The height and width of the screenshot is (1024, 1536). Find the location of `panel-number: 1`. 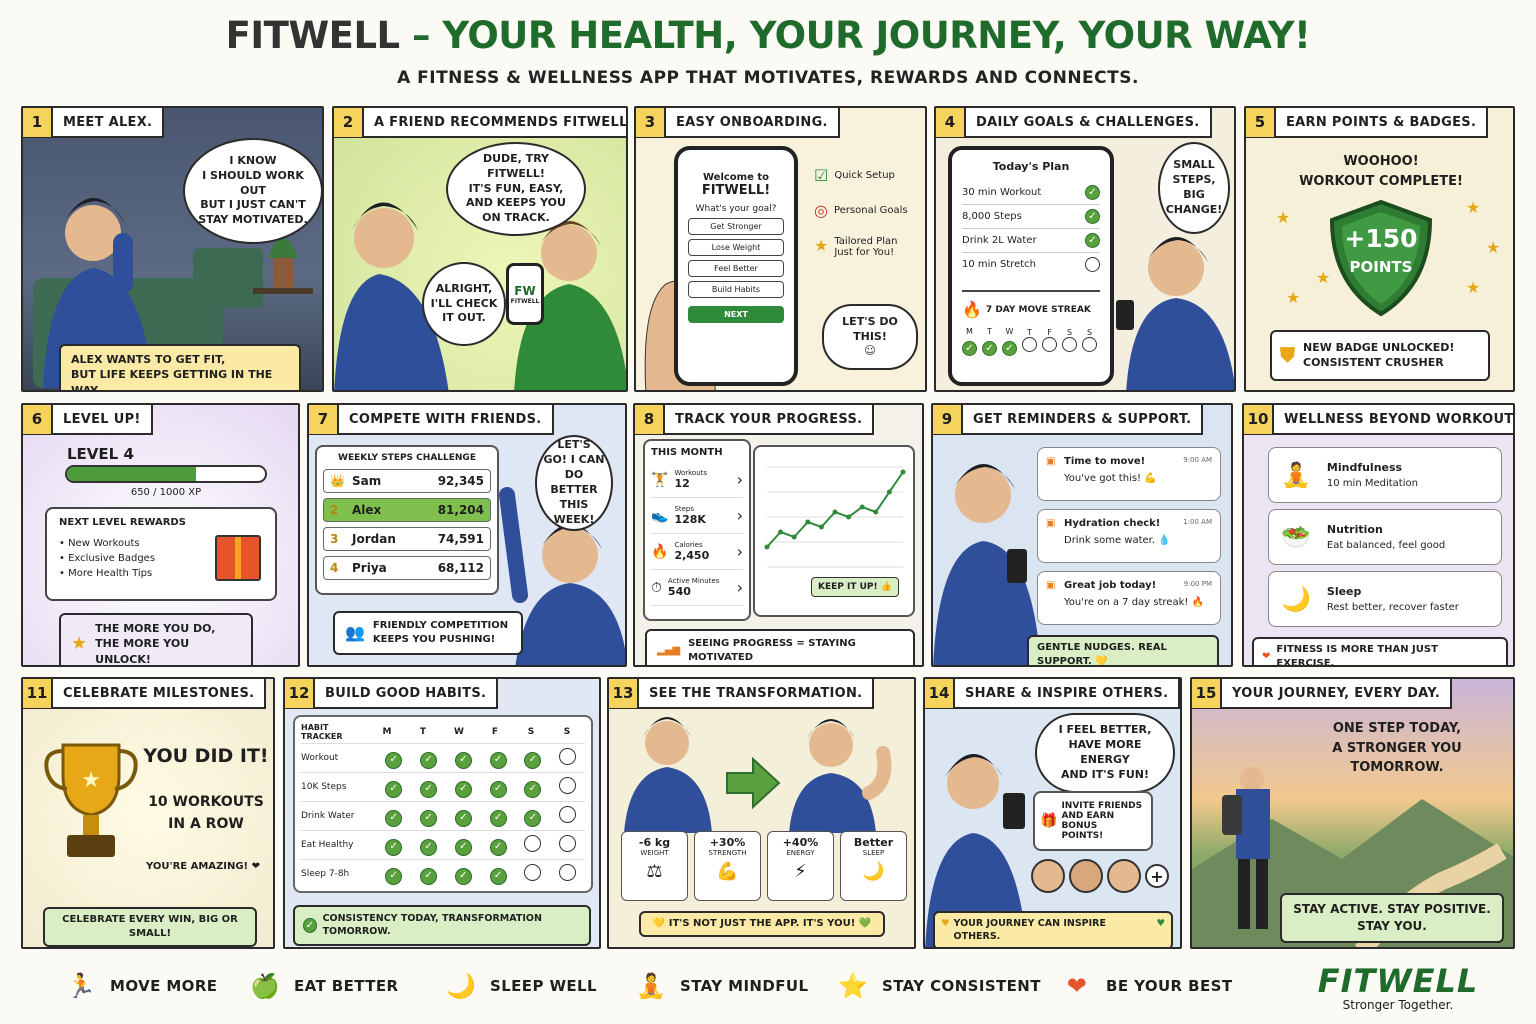

panel-number: 1 is located at coordinates (38, 122).